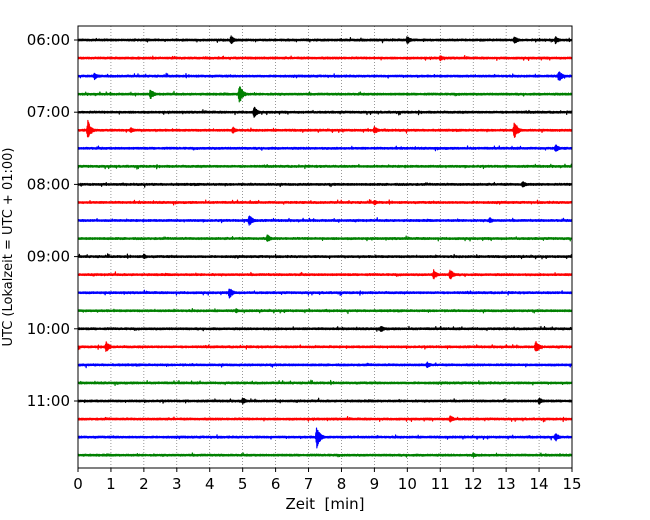 The width and height of the screenshot is (650, 520). I want to click on y-tick-label: 06:00, so click(48, 40).